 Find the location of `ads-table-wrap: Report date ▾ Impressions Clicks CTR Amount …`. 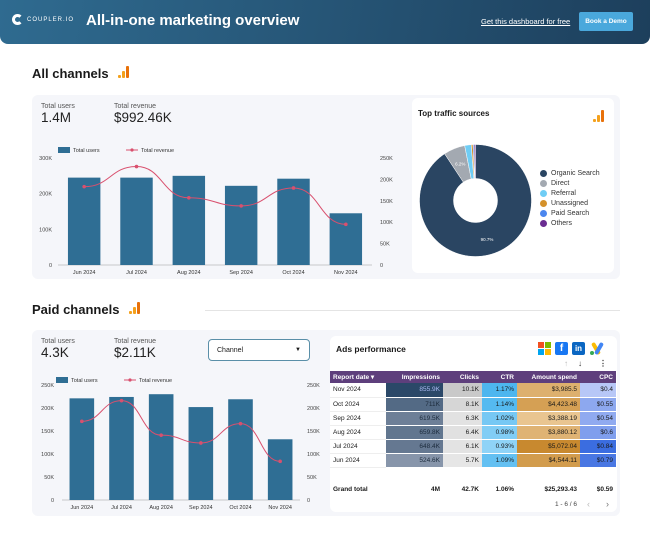

ads-table-wrap: Report date ▾ Impressions Clicks CTR Amount … is located at coordinates (473, 419).